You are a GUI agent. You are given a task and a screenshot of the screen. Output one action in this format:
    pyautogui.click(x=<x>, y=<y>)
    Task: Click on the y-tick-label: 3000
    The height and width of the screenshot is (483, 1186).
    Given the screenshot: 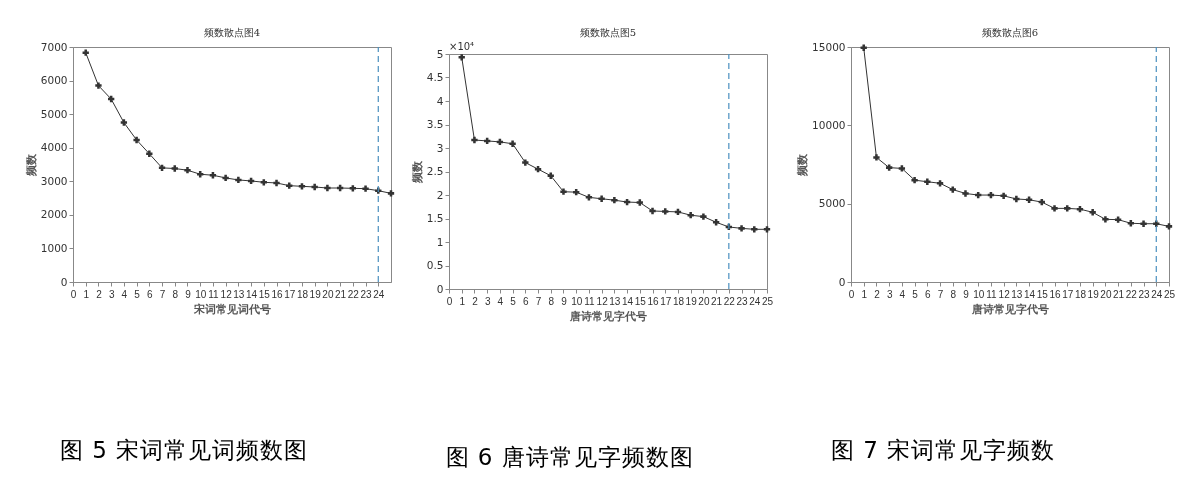 What is the action you would take?
    pyautogui.click(x=54, y=180)
    